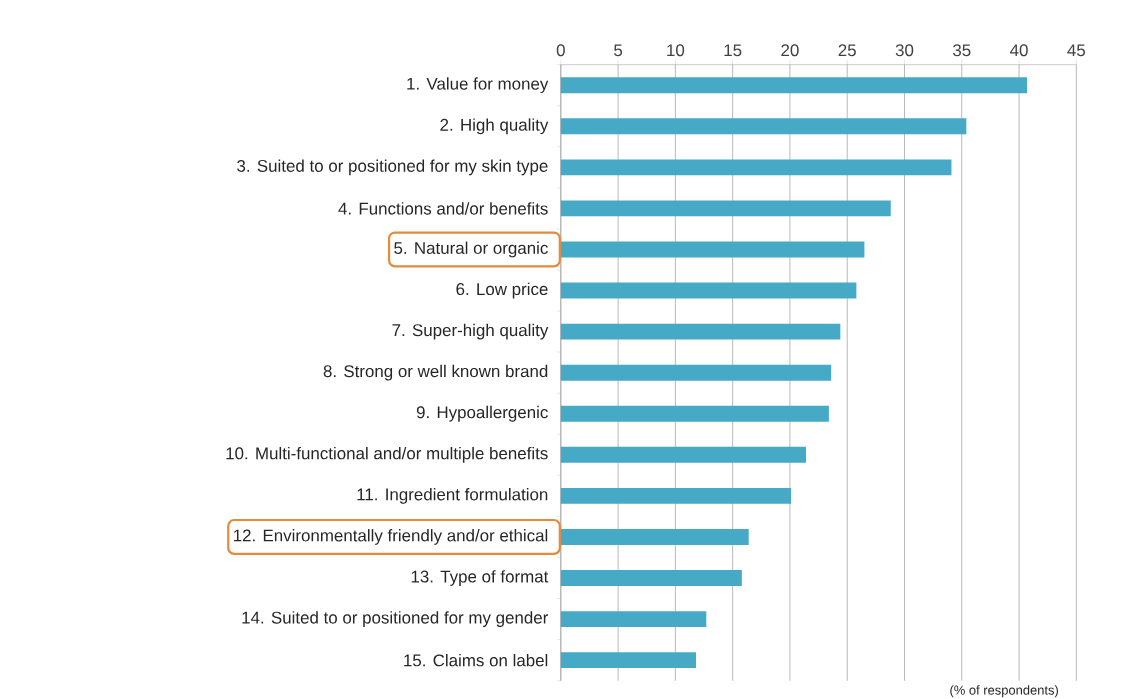 The width and height of the screenshot is (1140, 699). Describe the element at coordinates (676, 50) in the screenshot. I see `x-tick-label: 10` at that location.